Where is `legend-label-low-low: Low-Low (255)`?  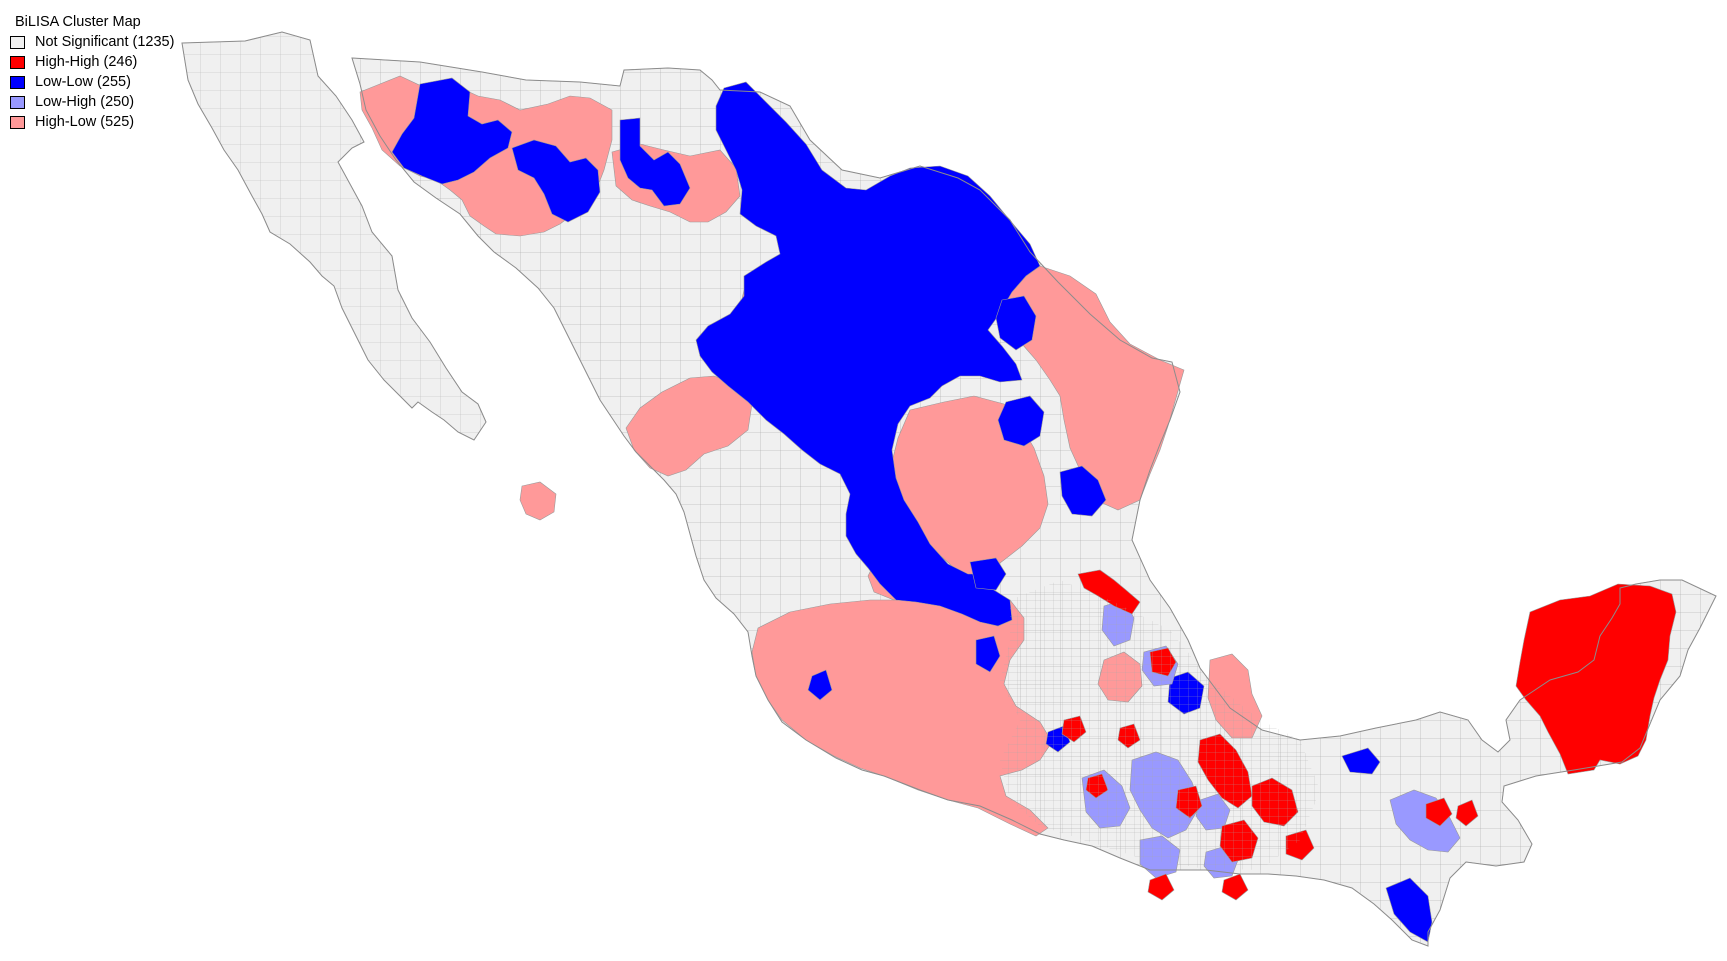 legend-label-low-low: Low-Low (255) is located at coordinates (83, 81).